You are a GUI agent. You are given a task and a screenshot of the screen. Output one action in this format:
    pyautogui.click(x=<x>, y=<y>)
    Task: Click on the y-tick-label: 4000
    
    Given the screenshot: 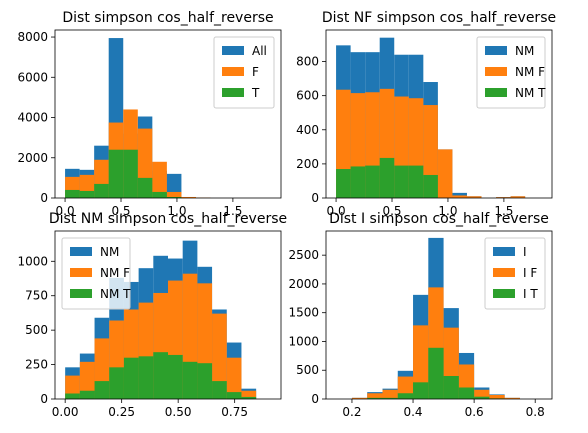 What is the action you would take?
    pyautogui.click(x=32, y=118)
    